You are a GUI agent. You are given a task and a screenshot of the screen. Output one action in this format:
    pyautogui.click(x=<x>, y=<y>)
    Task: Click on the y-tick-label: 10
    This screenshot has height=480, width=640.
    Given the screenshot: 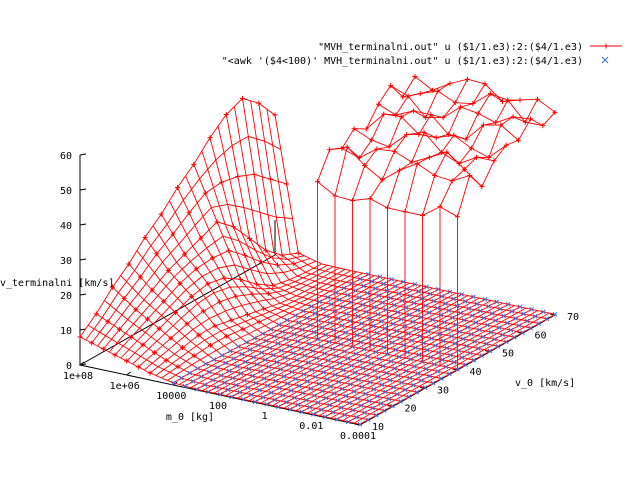 What is the action you would take?
    pyautogui.click(x=378, y=427)
    